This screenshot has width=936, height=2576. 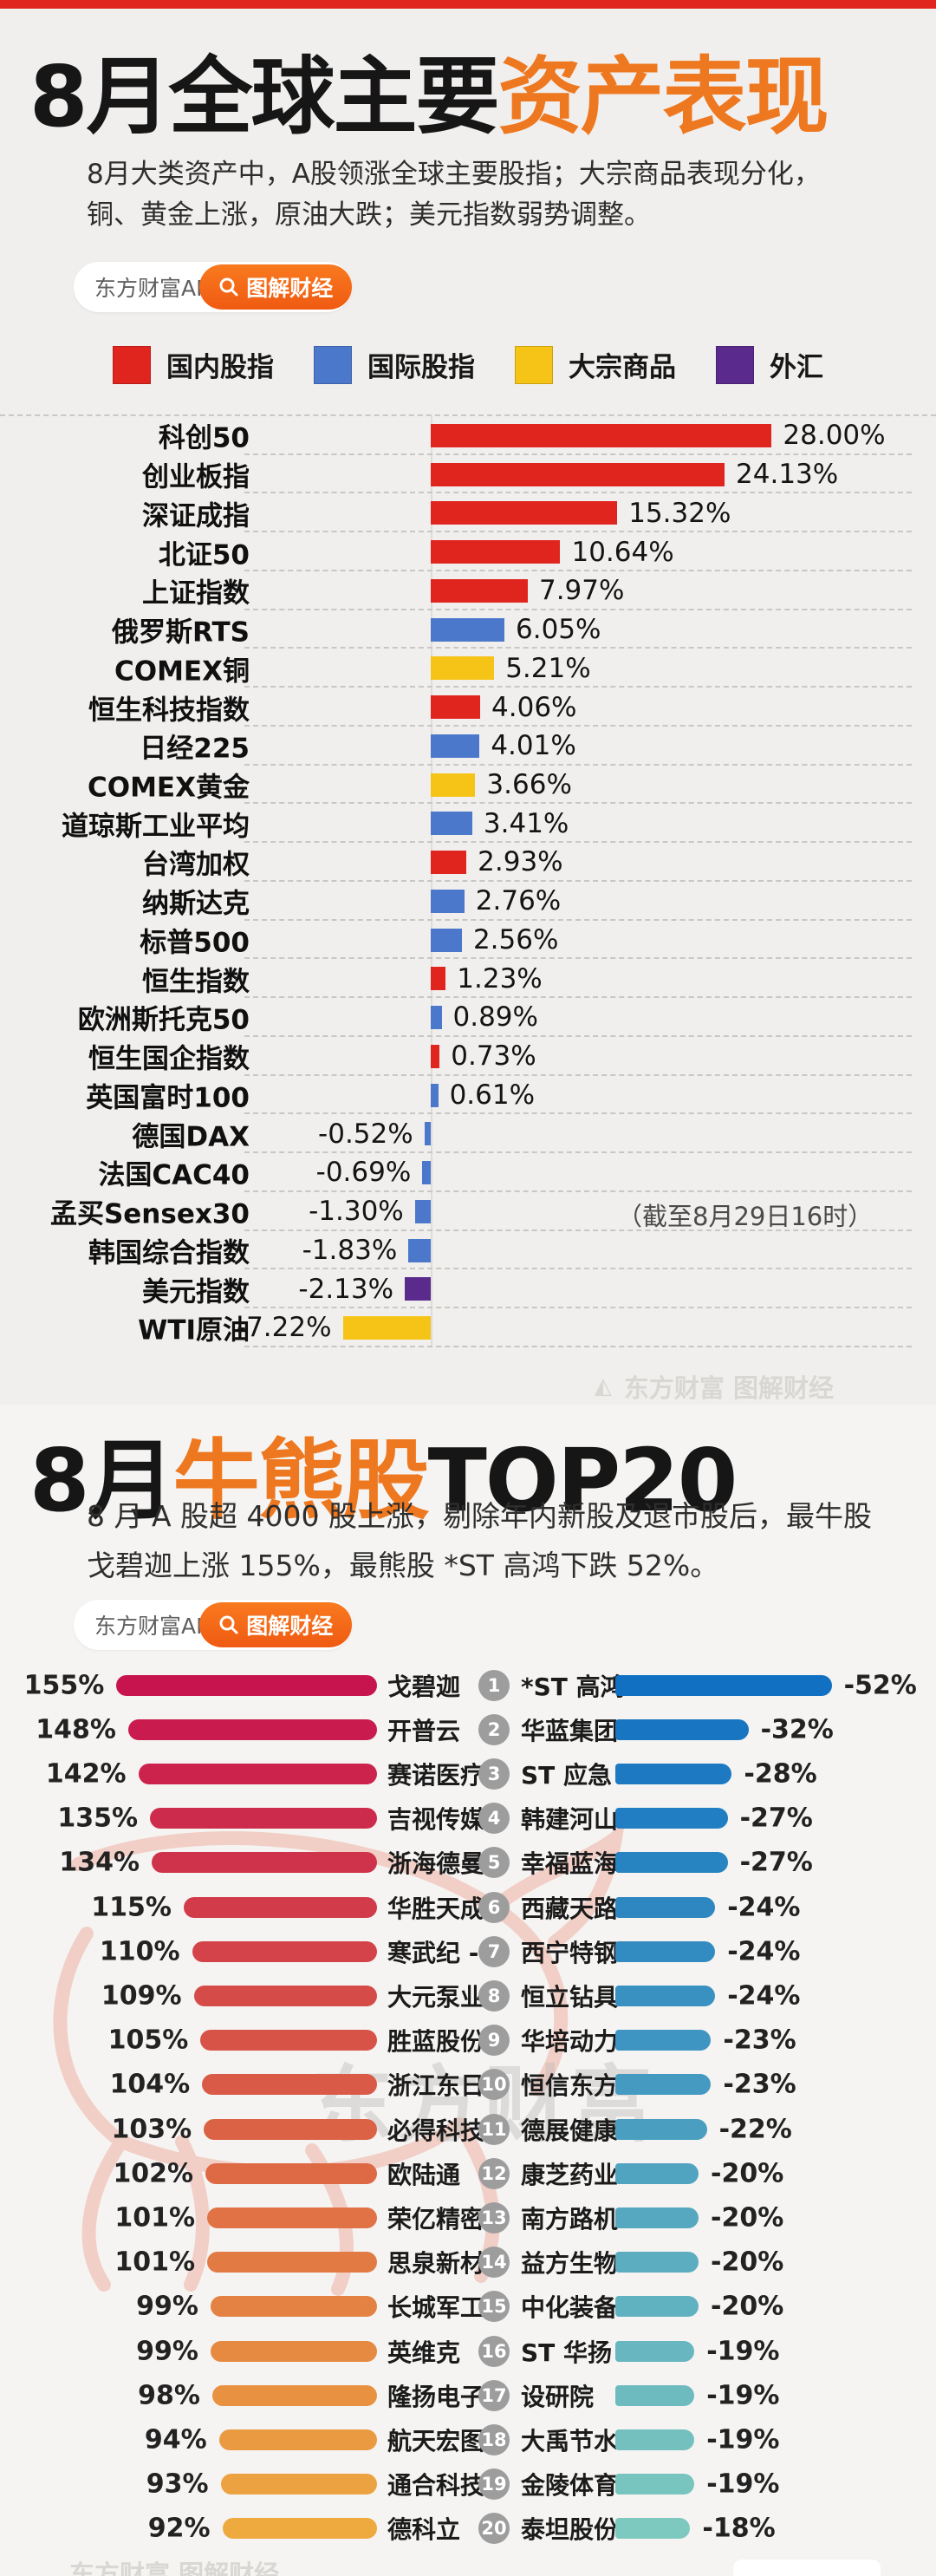 I want to click on asset-value: 3.66%, so click(x=529, y=785).